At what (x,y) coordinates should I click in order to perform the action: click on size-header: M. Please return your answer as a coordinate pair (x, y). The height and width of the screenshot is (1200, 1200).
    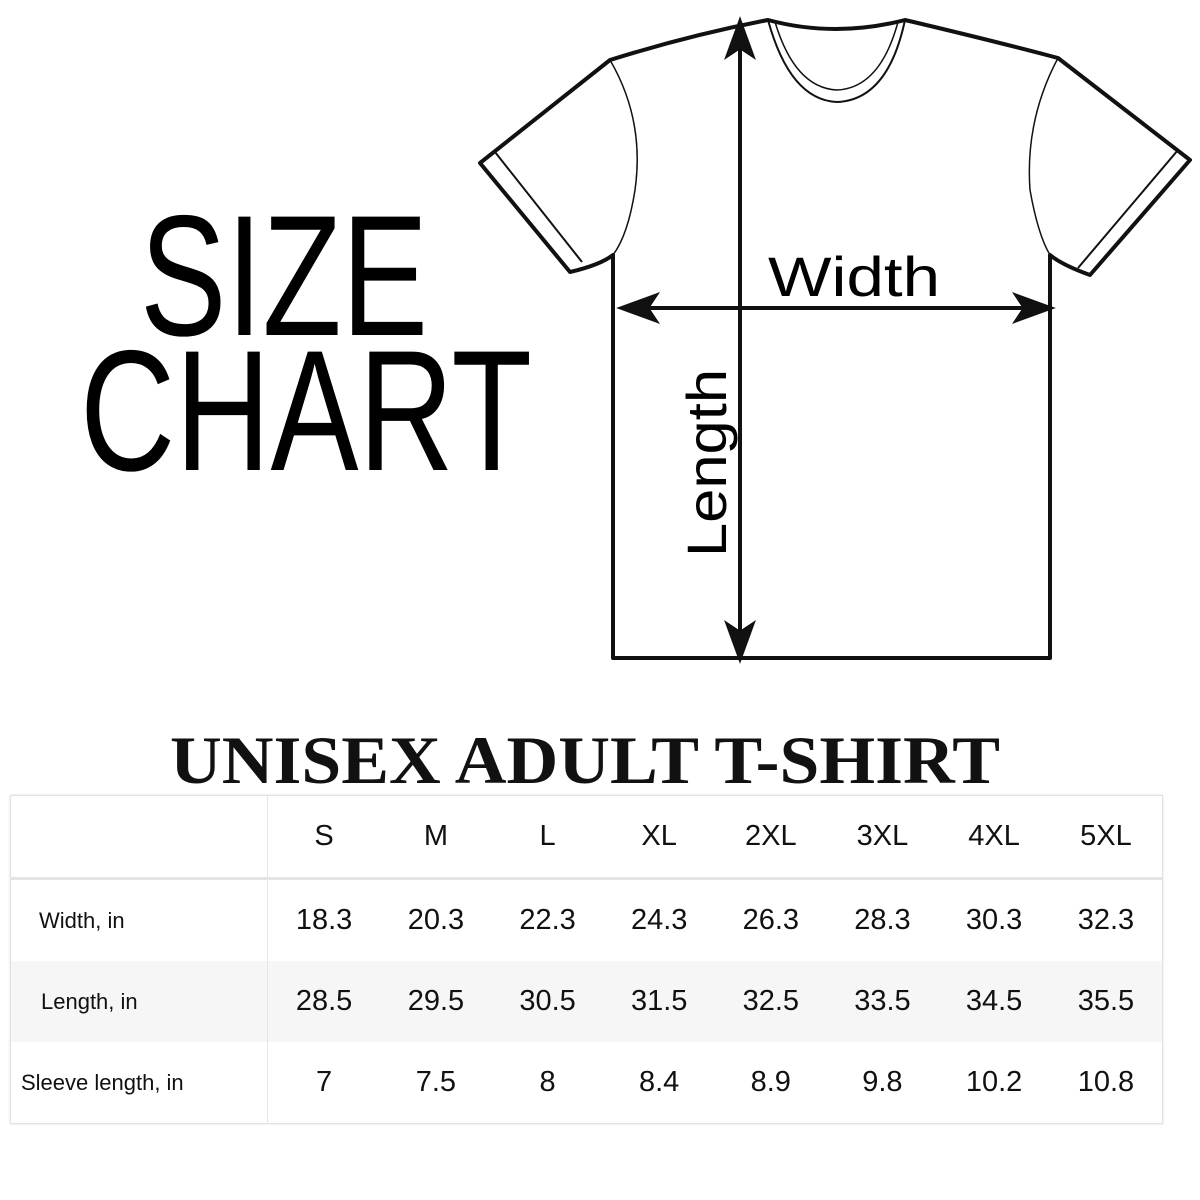
    Looking at the image, I should click on (436, 837).